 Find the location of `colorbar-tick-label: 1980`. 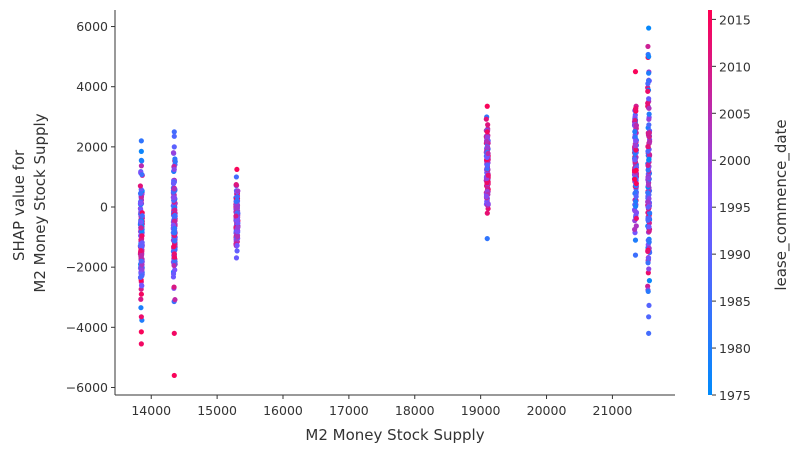

colorbar-tick-label: 1980 is located at coordinates (735, 348).